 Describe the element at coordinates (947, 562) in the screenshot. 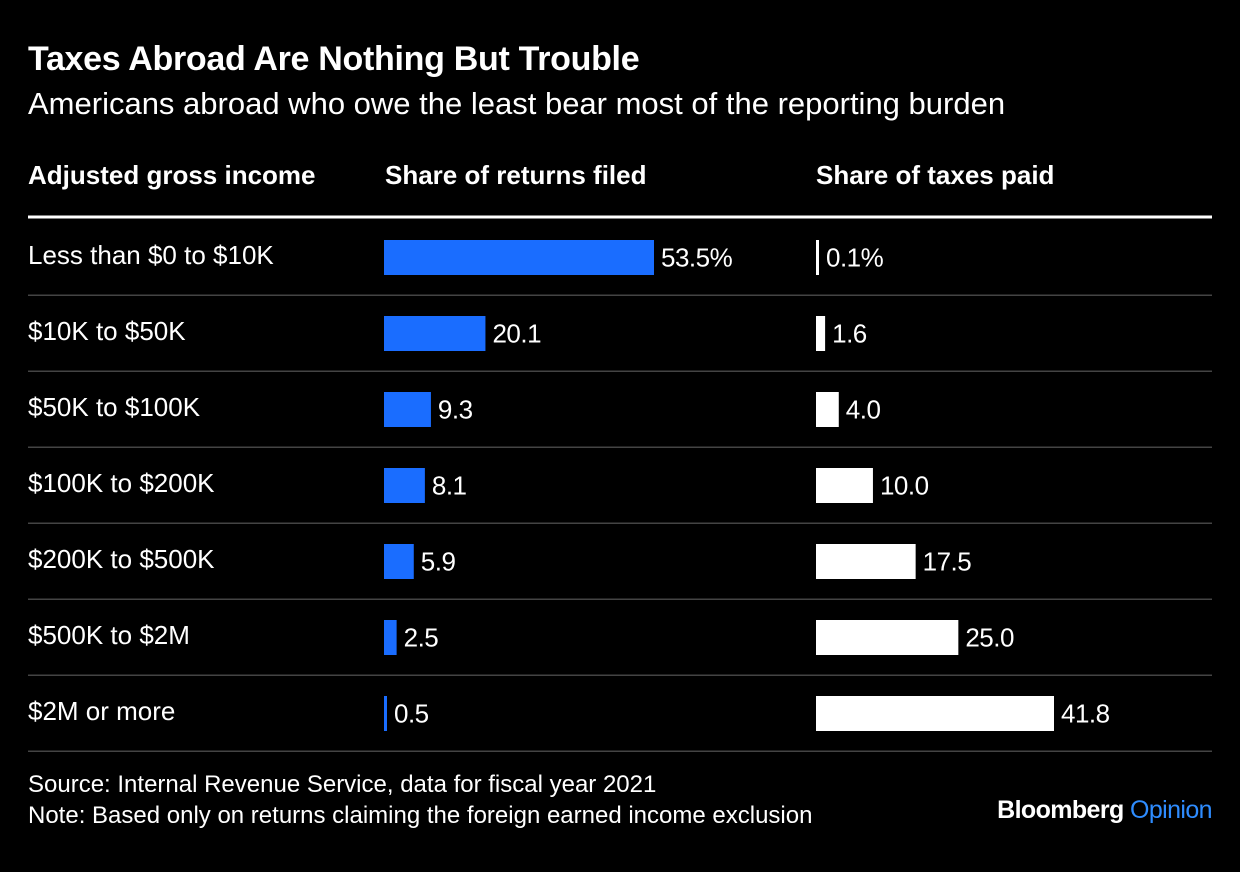

I see `taxes-value-label: 17.5` at that location.